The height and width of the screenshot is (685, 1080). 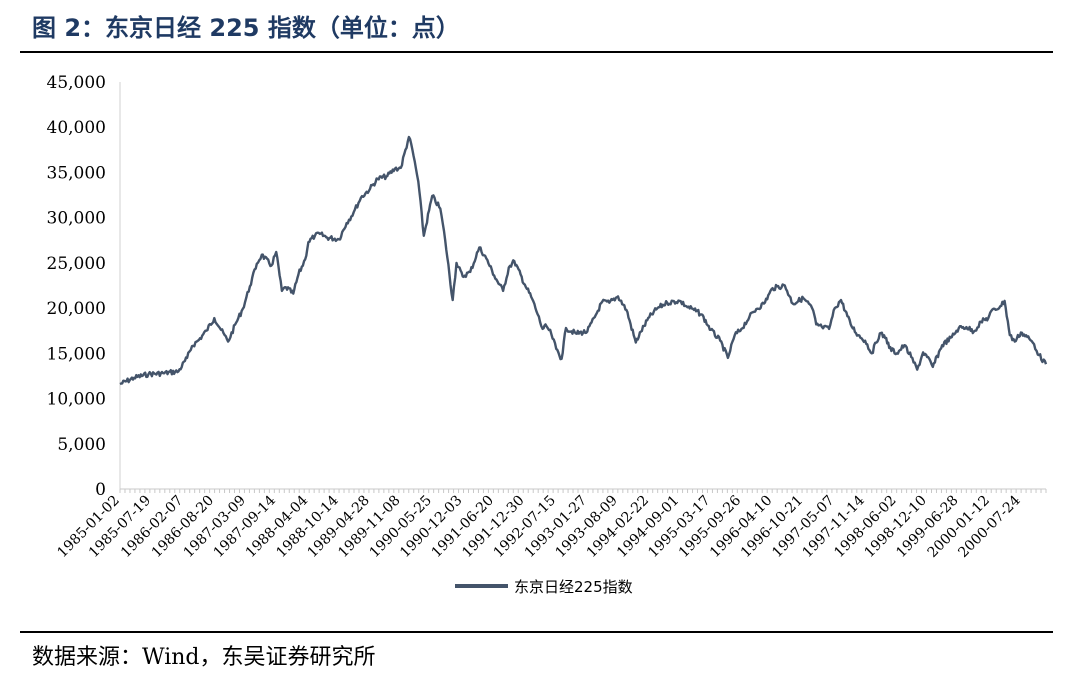 What do you see at coordinates (76, 354) in the screenshot?
I see `y-tick-label: 15,000` at bounding box center [76, 354].